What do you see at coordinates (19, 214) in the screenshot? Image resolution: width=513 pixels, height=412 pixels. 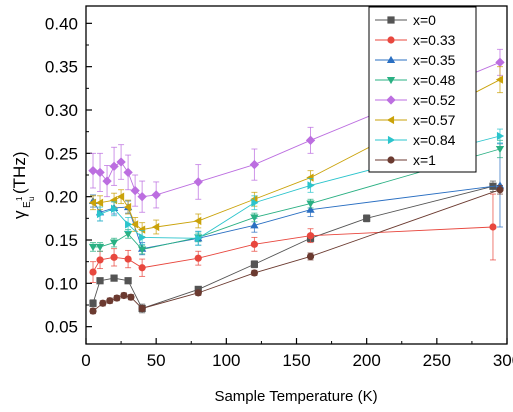 I see `y-axis-title-symbol: γ` at bounding box center [19, 214].